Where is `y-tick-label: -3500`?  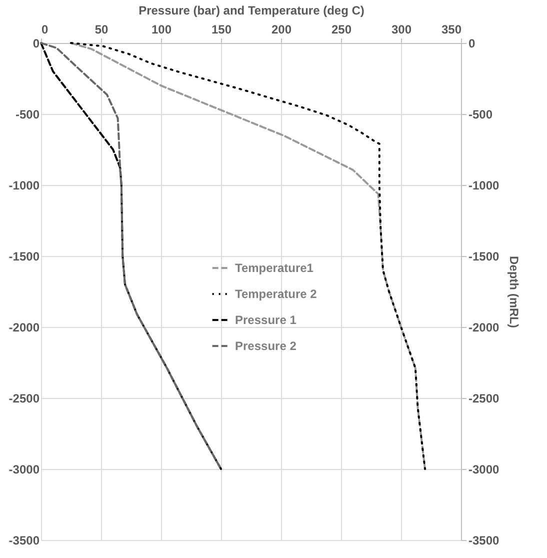 y-tick-label: -3500 is located at coordinates (24, 541).